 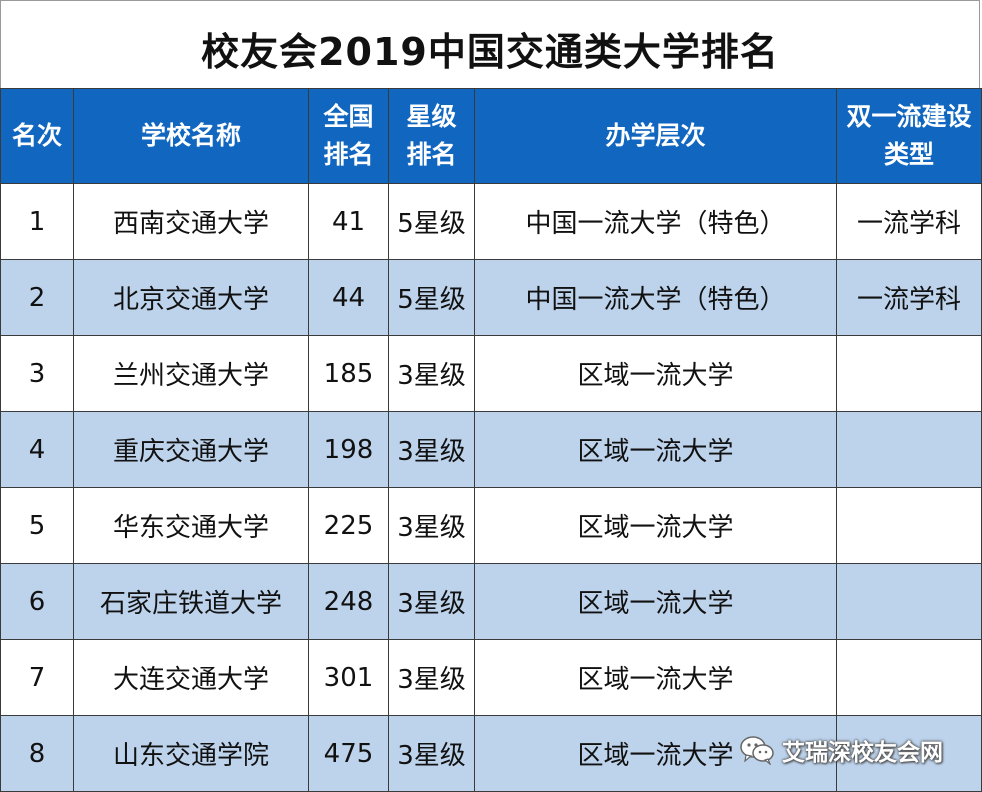 What do you see at coordinates (348, 753) in the screenshot?
I see `cell-national-rank: 475` at bounding box center [348, 753].